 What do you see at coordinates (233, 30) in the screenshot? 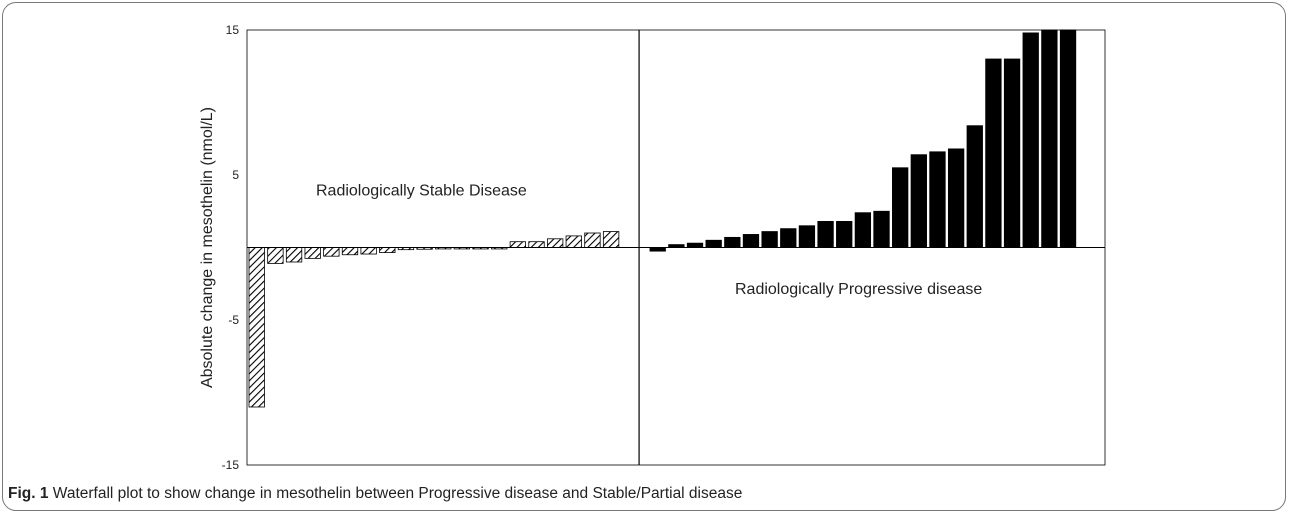
I see `y-tick-label: 15` at bounding box center [233, 30].